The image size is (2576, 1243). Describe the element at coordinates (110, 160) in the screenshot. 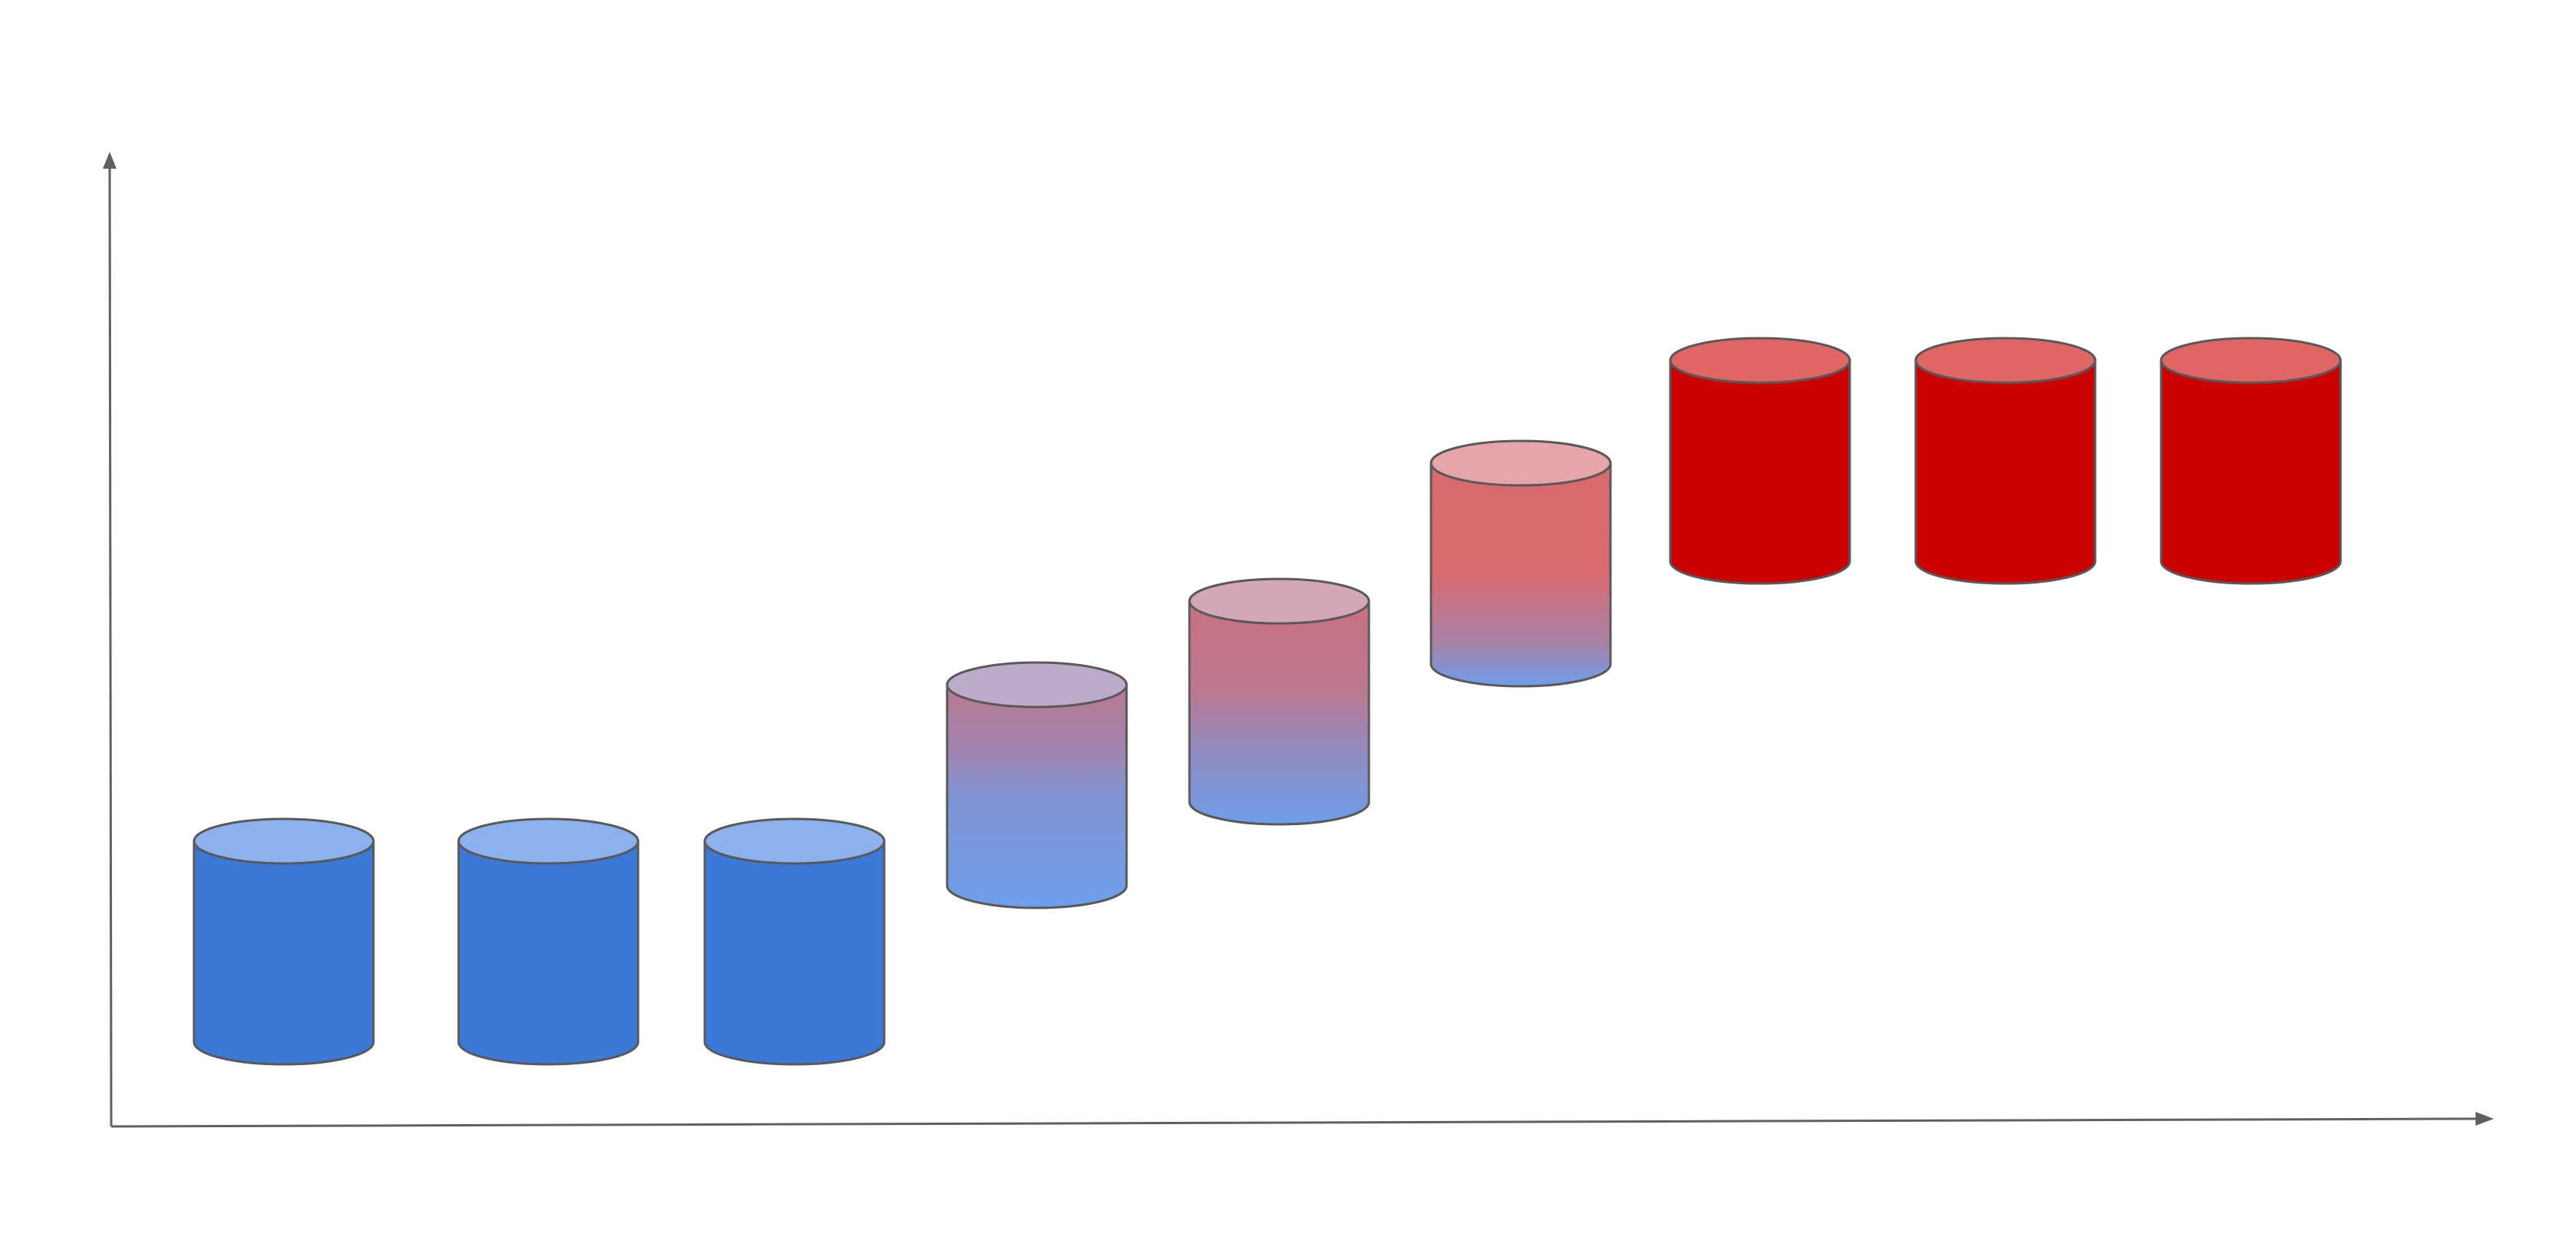

I see `y-axis-arrowhead` at that location.